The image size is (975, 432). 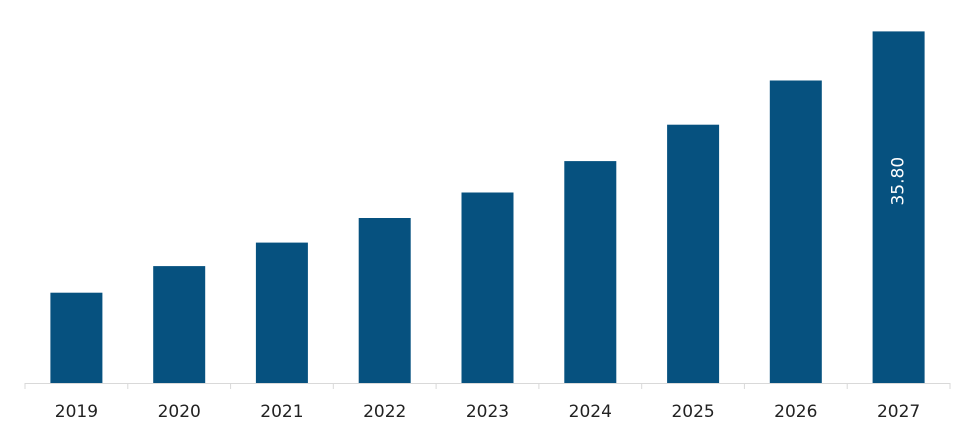 I want to click on bar-2020, so click(x=179, y=324).